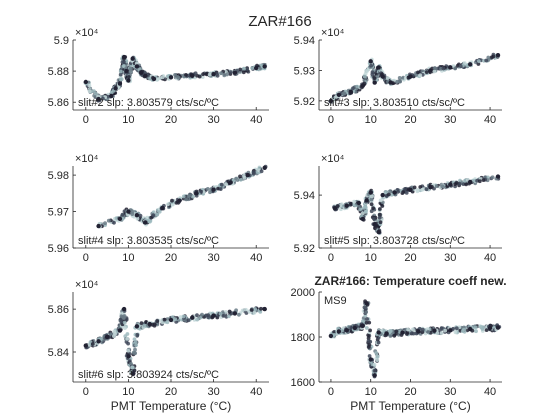 Image resolution: width=560 pixels, height=420 pixels. Describe the element at coordinates (410, 406) in the screenshot. I see `x-axis-label: PMT Temperature (°C)` at that location.